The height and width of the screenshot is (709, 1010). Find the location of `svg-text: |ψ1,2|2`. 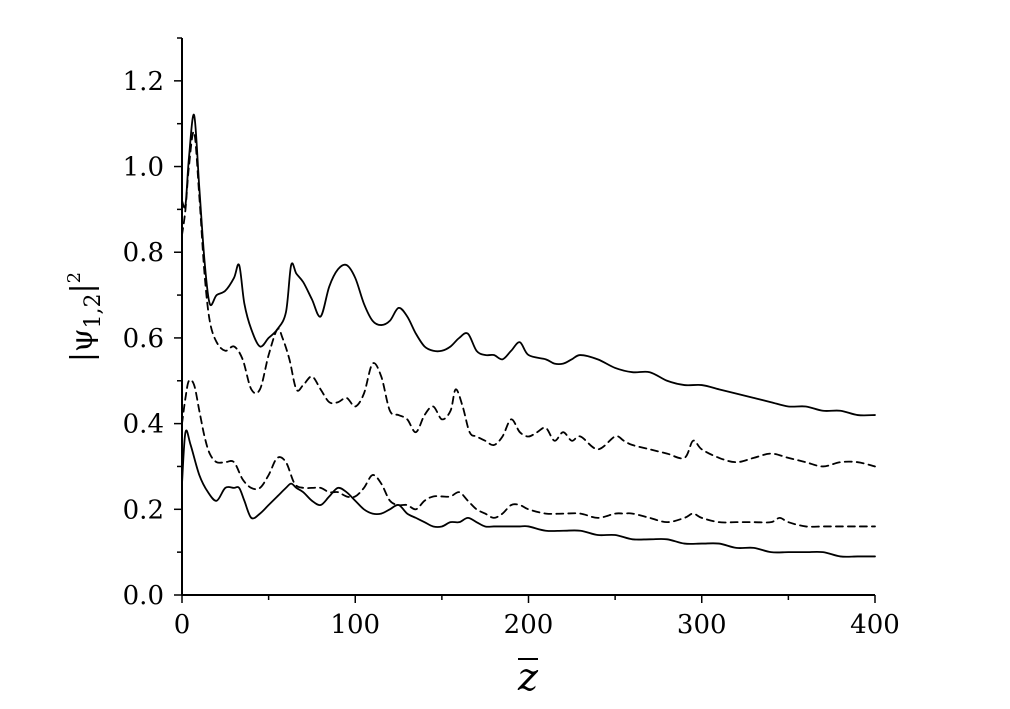

svg-text: |ψ1,2|2 is located at coordinates (85, 317).